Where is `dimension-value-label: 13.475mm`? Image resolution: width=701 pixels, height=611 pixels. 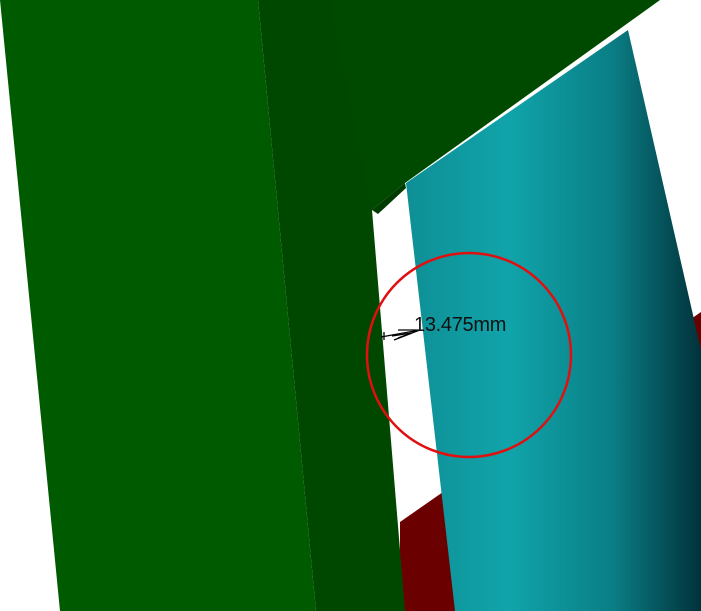
dimension-value-label: 13.475mm is located at coordinates (460, 325).